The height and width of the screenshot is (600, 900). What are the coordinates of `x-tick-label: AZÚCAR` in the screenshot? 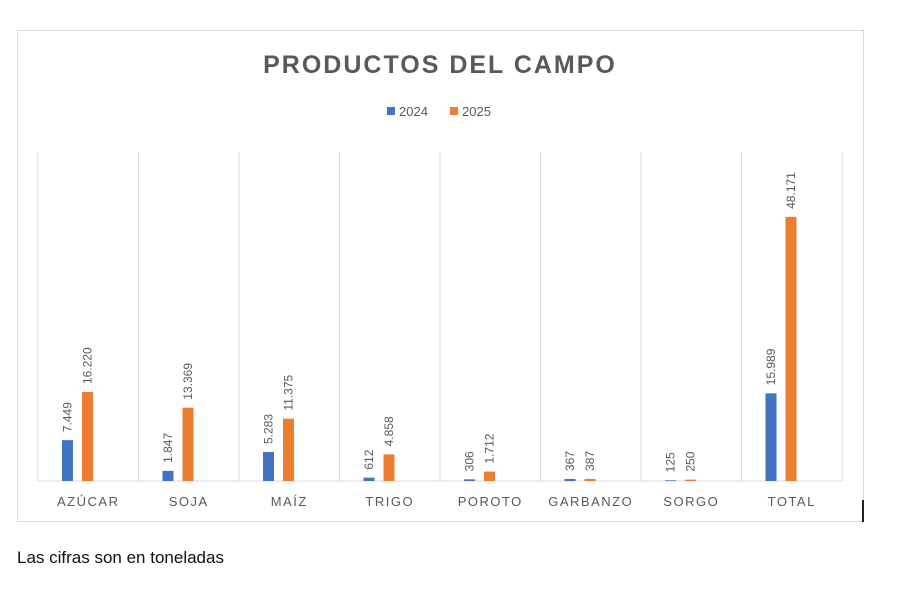 It's located at (88, 501).